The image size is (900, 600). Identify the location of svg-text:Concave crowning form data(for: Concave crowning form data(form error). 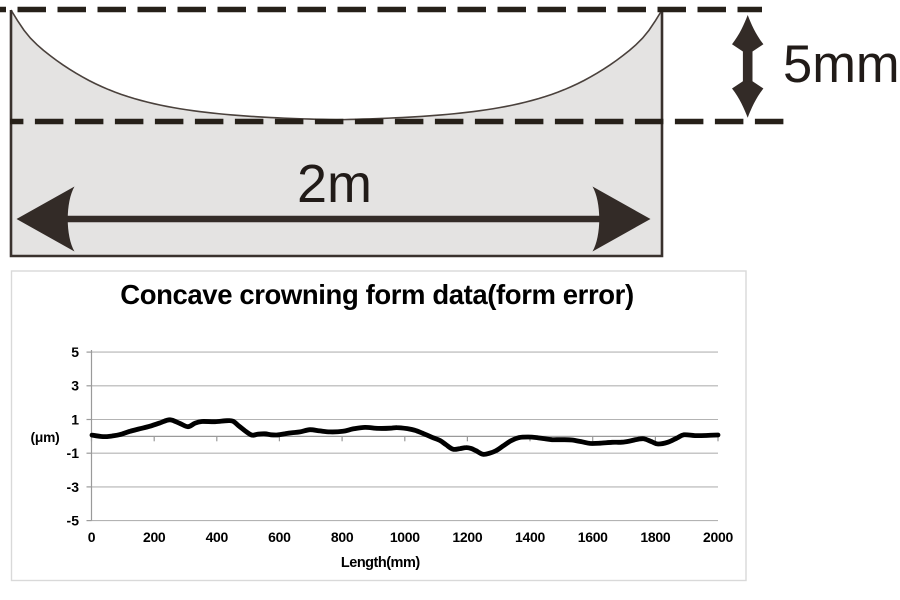
(377, 294).